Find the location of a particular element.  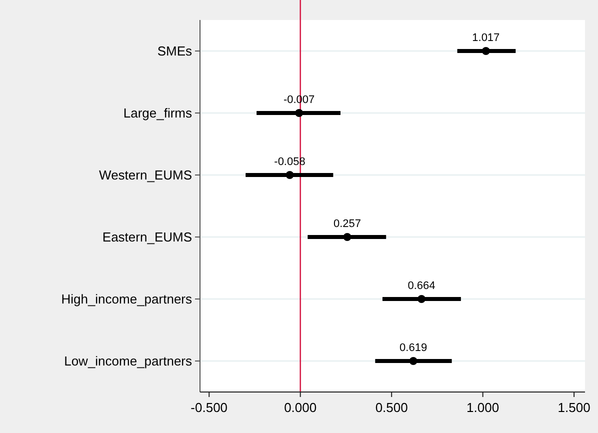

x-tick-label: 0.500 is located at coordinates (391, 407).